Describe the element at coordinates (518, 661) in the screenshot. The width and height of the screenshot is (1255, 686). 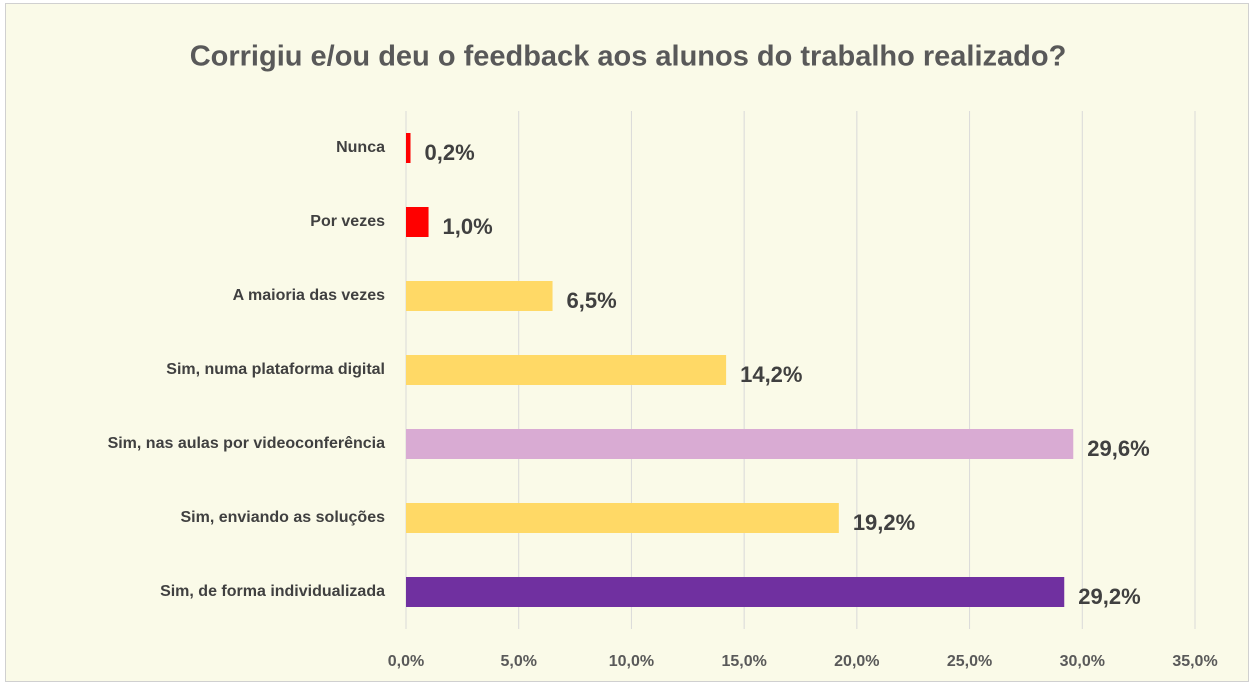
I see `x-tick-label: 5,0%` at that location.